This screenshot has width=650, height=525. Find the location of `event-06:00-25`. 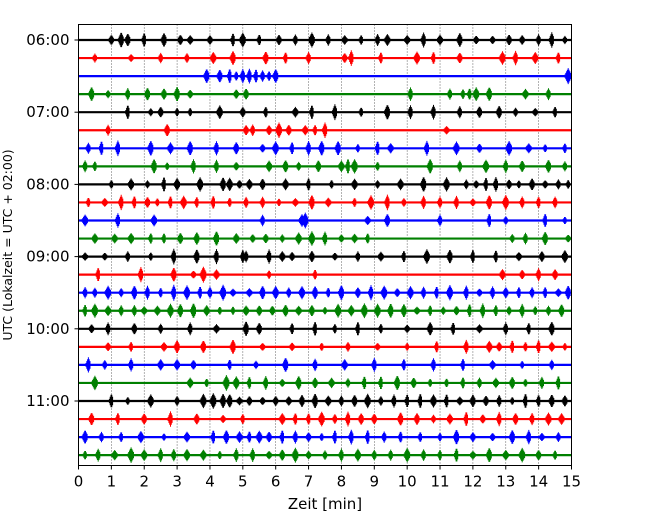

event-06:00-25 is located at coordinates (508, 40).